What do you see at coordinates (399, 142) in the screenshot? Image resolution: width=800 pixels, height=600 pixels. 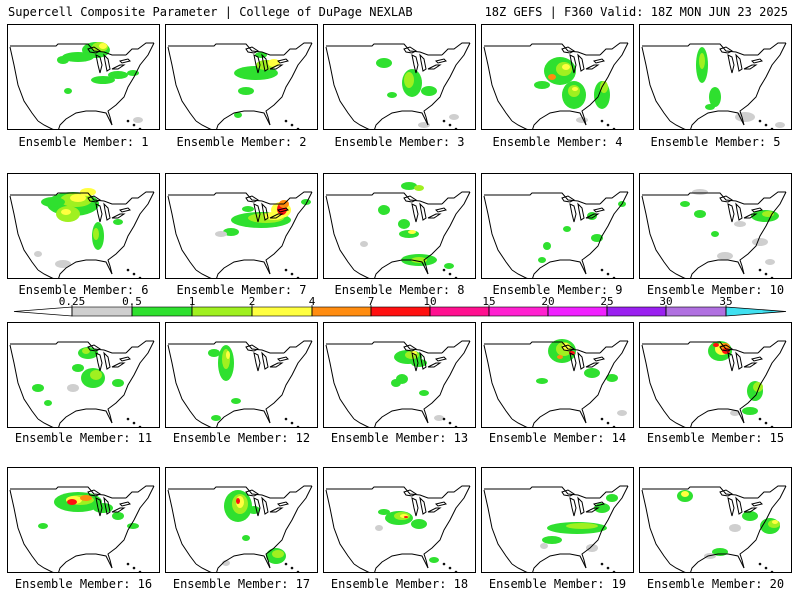 I see `panel-caption-3: Ensemble Member: 3` at bounding box center [399, 142].